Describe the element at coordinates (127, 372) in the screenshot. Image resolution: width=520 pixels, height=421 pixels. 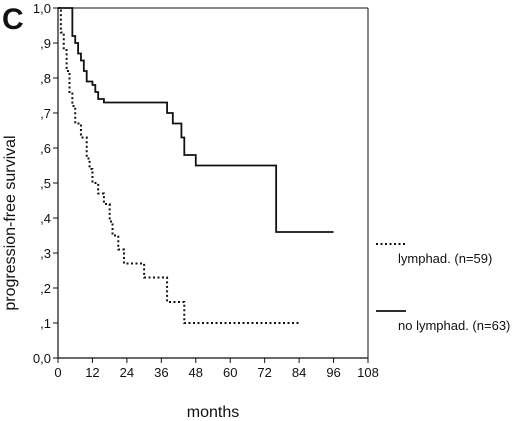
I see `x-tick-label: 24` at that location.